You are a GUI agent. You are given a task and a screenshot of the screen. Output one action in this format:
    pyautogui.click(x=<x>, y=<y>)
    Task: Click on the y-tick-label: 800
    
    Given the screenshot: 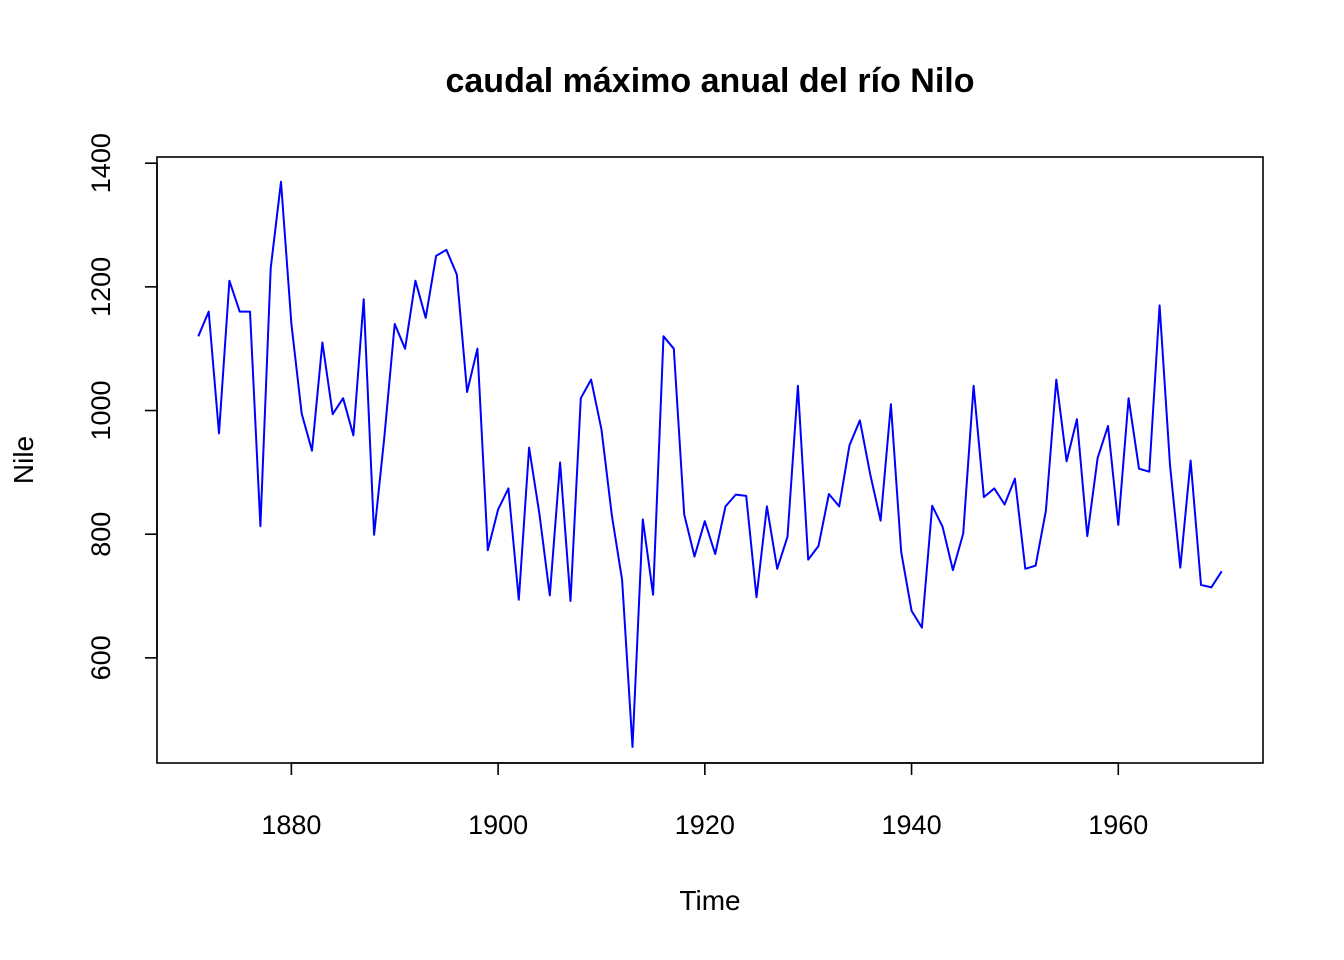 What is the action you would take?
    pyautogui.click(x=101, y=534)
    